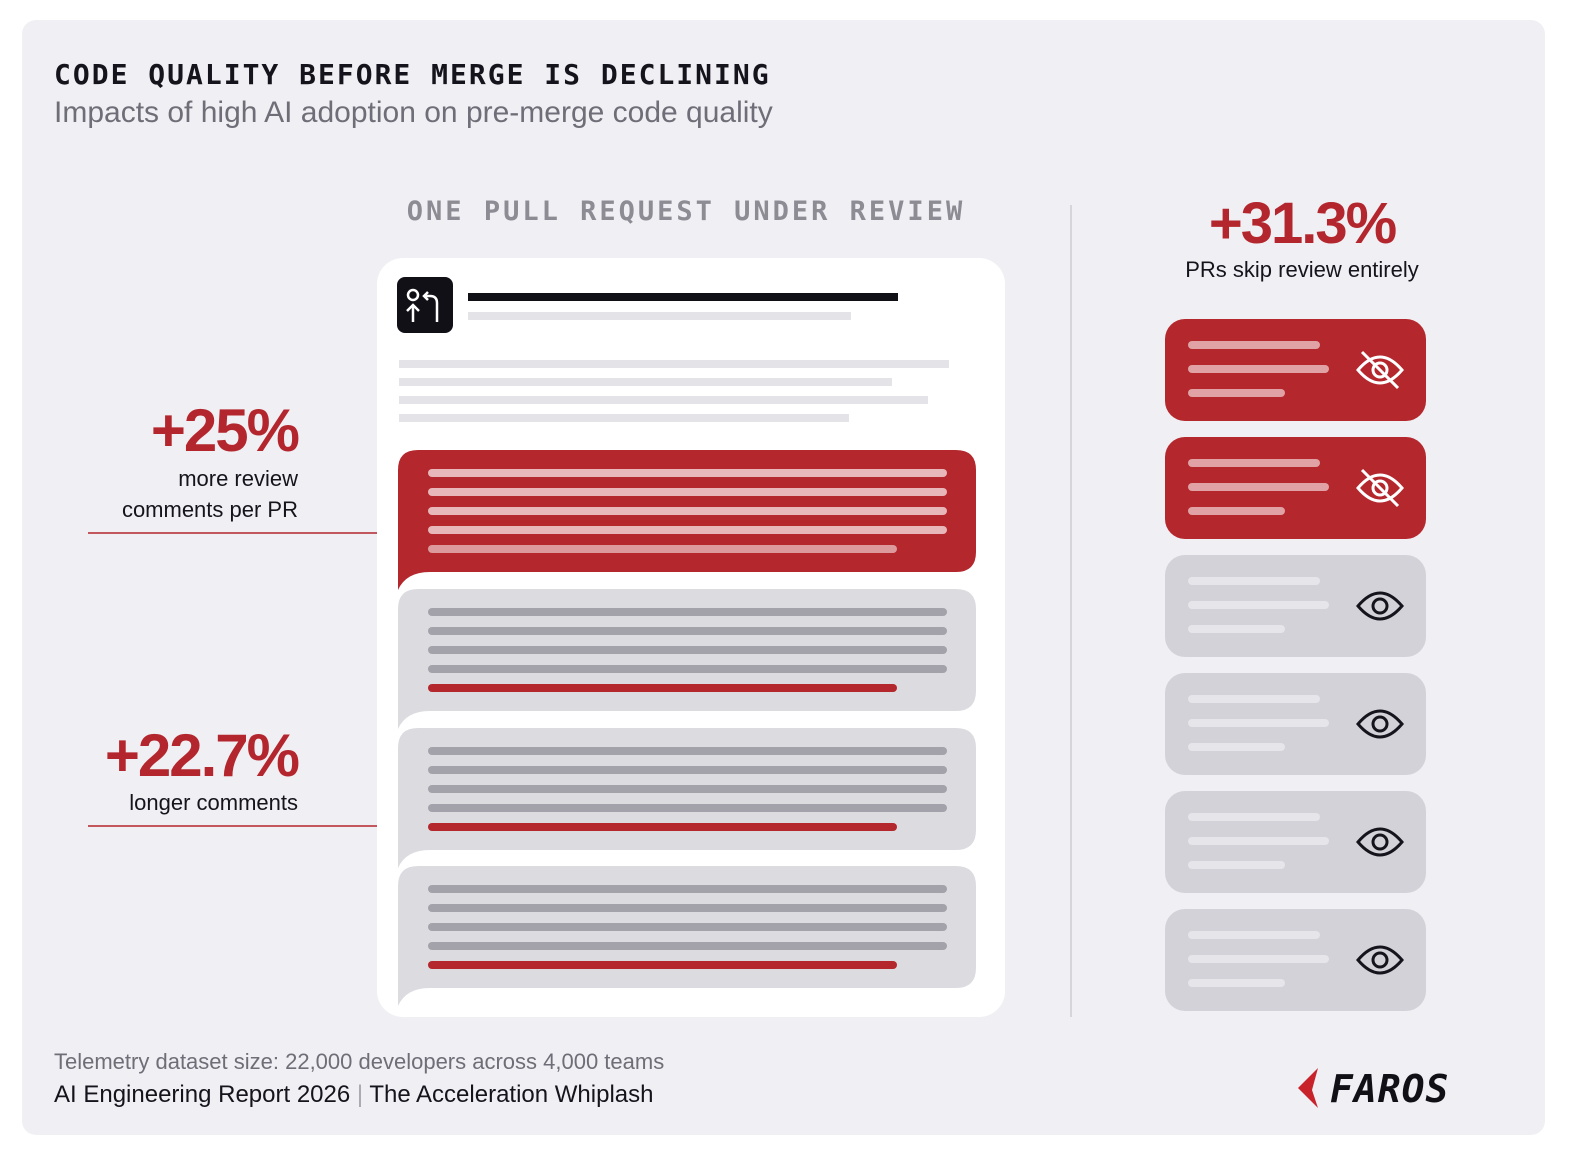 The height and width of the screenshot is (1160, 1574). I want to click on stat: +25%, so click(225, 430).